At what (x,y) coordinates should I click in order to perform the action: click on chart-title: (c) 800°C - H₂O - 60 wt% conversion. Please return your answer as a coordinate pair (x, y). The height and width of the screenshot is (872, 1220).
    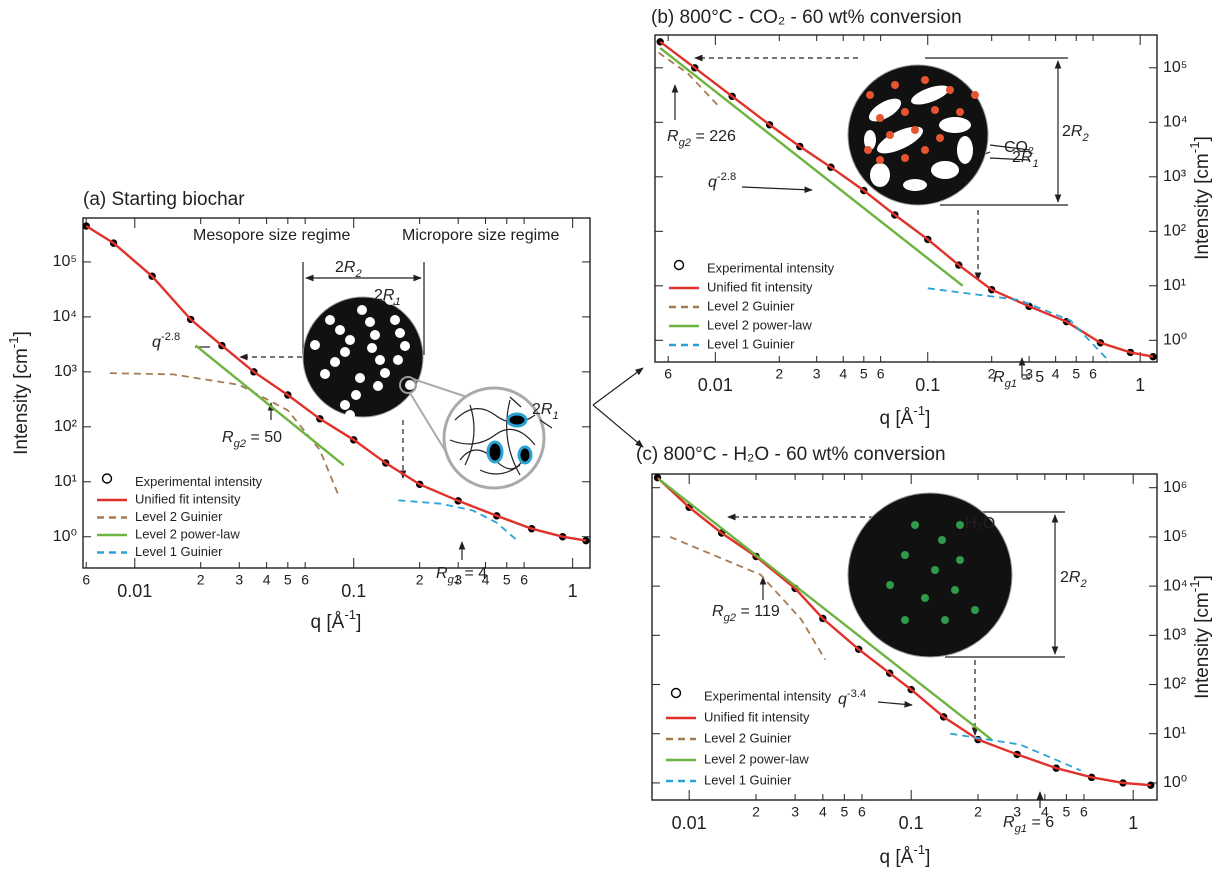
    Looking at the image, I should click on (791, 454).